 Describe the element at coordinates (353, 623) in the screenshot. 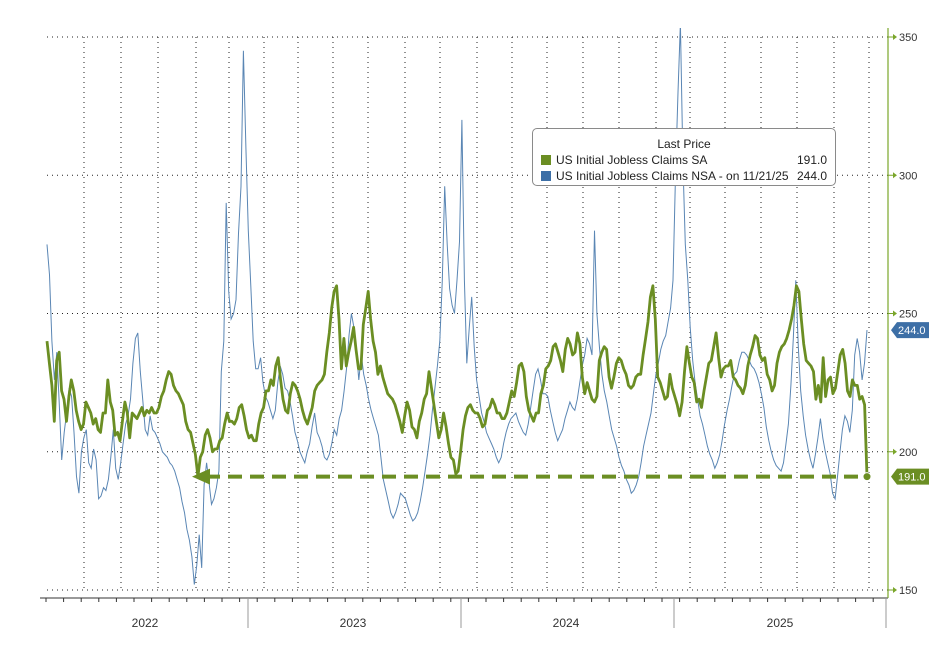

I see `x-tick-label: 2023` at that location.